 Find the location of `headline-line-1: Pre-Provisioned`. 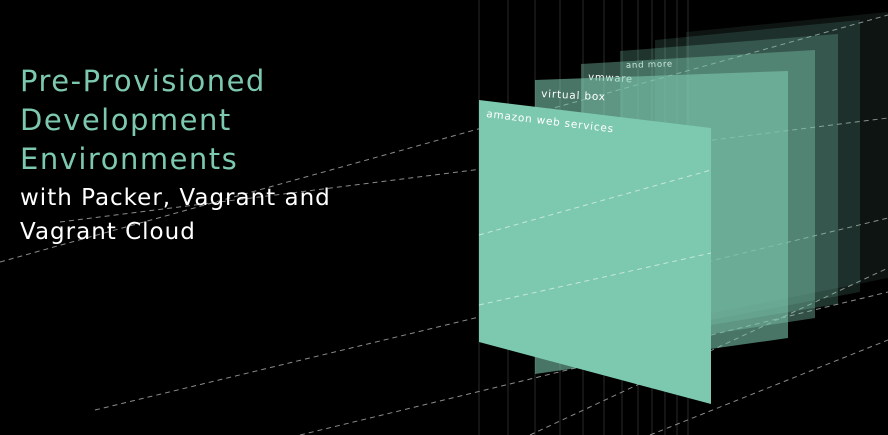

headline-line-1: Pre-Provisioned is located at coordinates (230, 81).